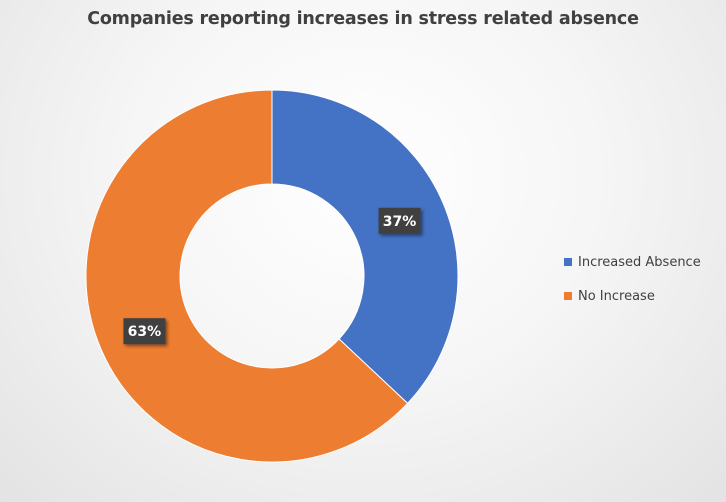 This screenshot has height=502, width=726. What do you see at coordinates (568, 262) in the screenshot?
I see `legend-swatch-increased-absence` at bounding box center [568, 262].